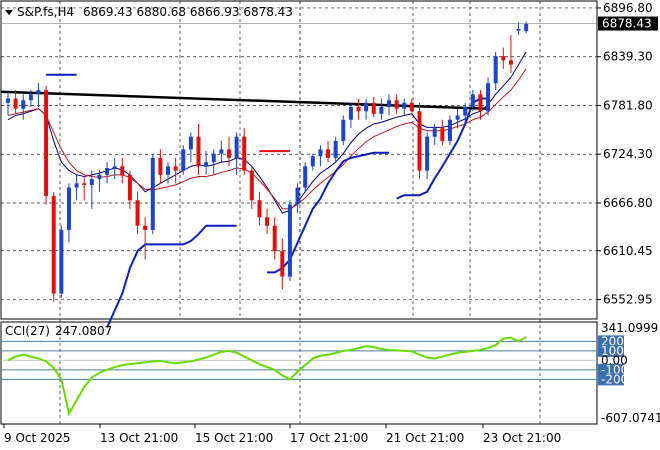 The height and width of the screenshot is (450, 660). I want to click on price-tick-label: 6781.80, so click(628, 105).